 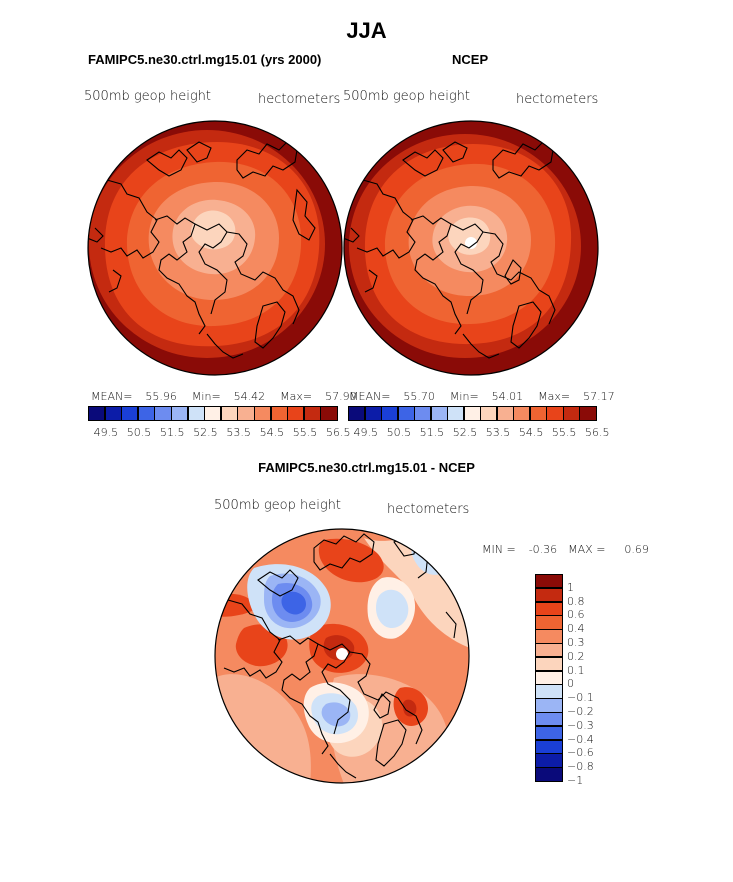 What do you see at coordinates (479, 433) in the screenshot?
I see `panel2-colorbar-ticks: 49.5 50.5 51.5 52.5 53.5 54.5 55.5 56.5` at bounding box center [479, 433].